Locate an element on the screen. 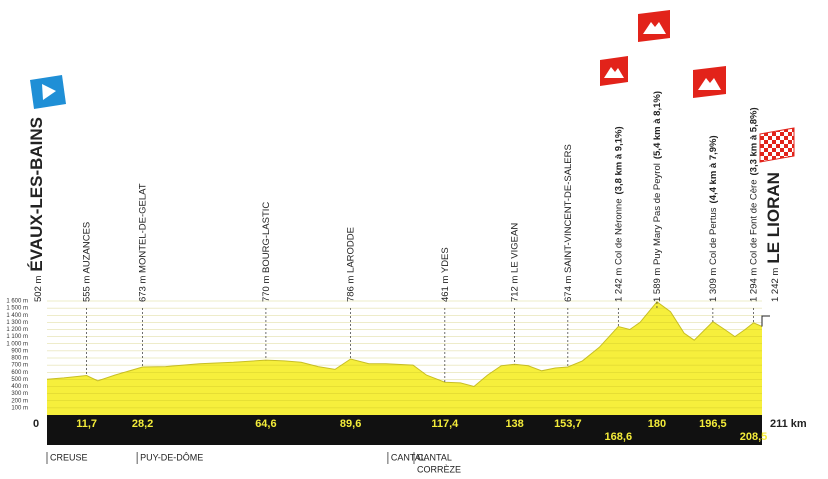  y-tick-label: 900 m is located at coordinates (19, 351).